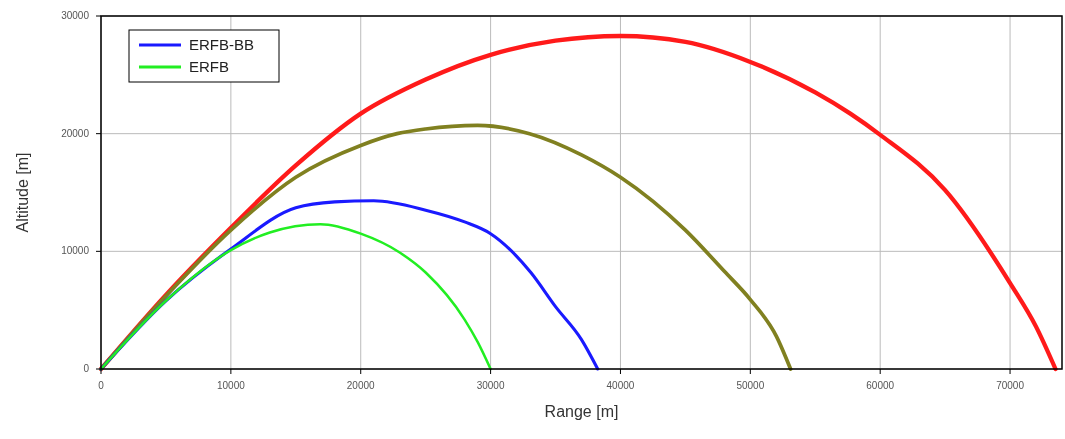  What do you see at coordinates (222, 44) in the screenshot?
I see `legend-label: ERFB-BB` at bounding box center [222, 44].